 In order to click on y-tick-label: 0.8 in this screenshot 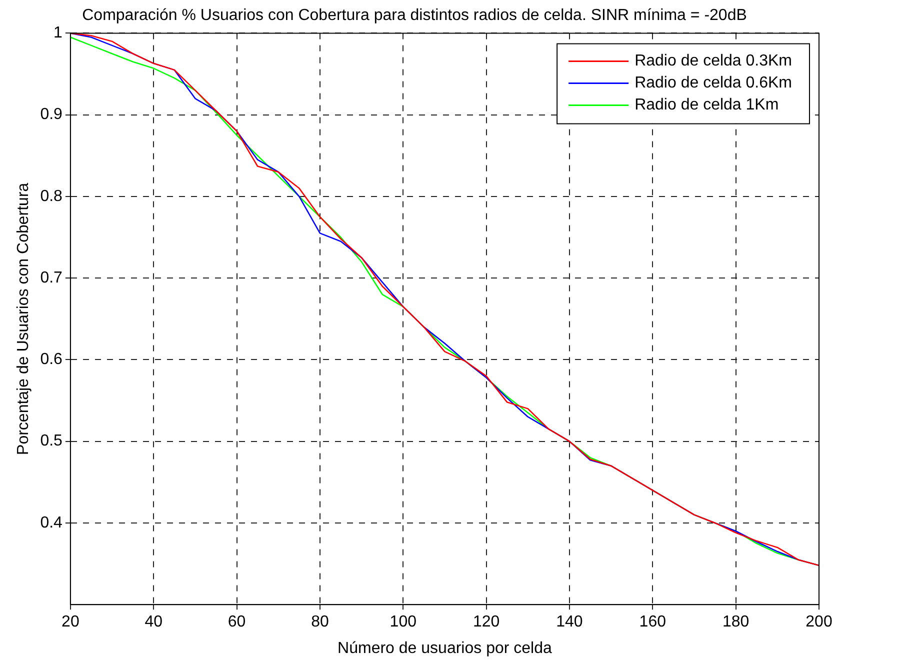, I will do `click(51, 196)`.